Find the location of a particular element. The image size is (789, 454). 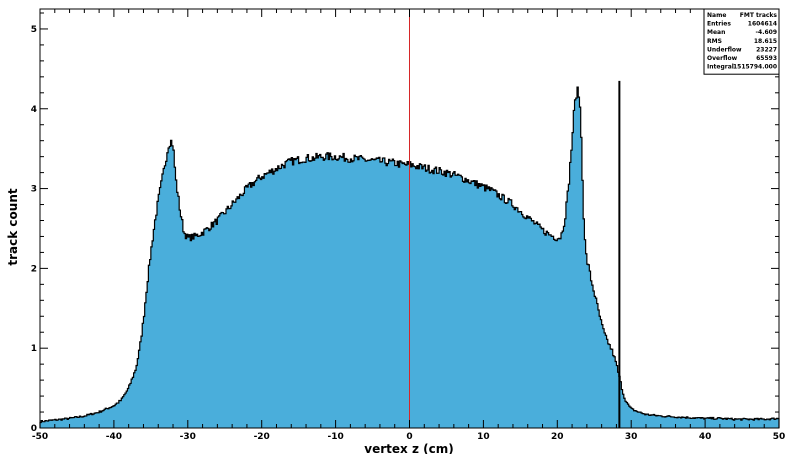

x-tick-label: 20 is located at coordinates (557, 437).